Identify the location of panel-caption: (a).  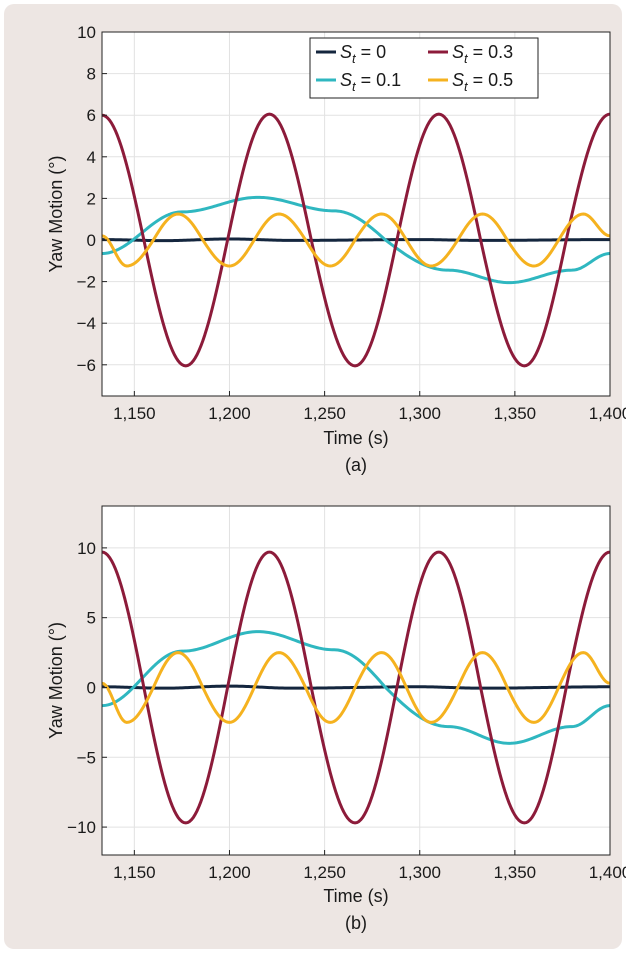
(356, 465).